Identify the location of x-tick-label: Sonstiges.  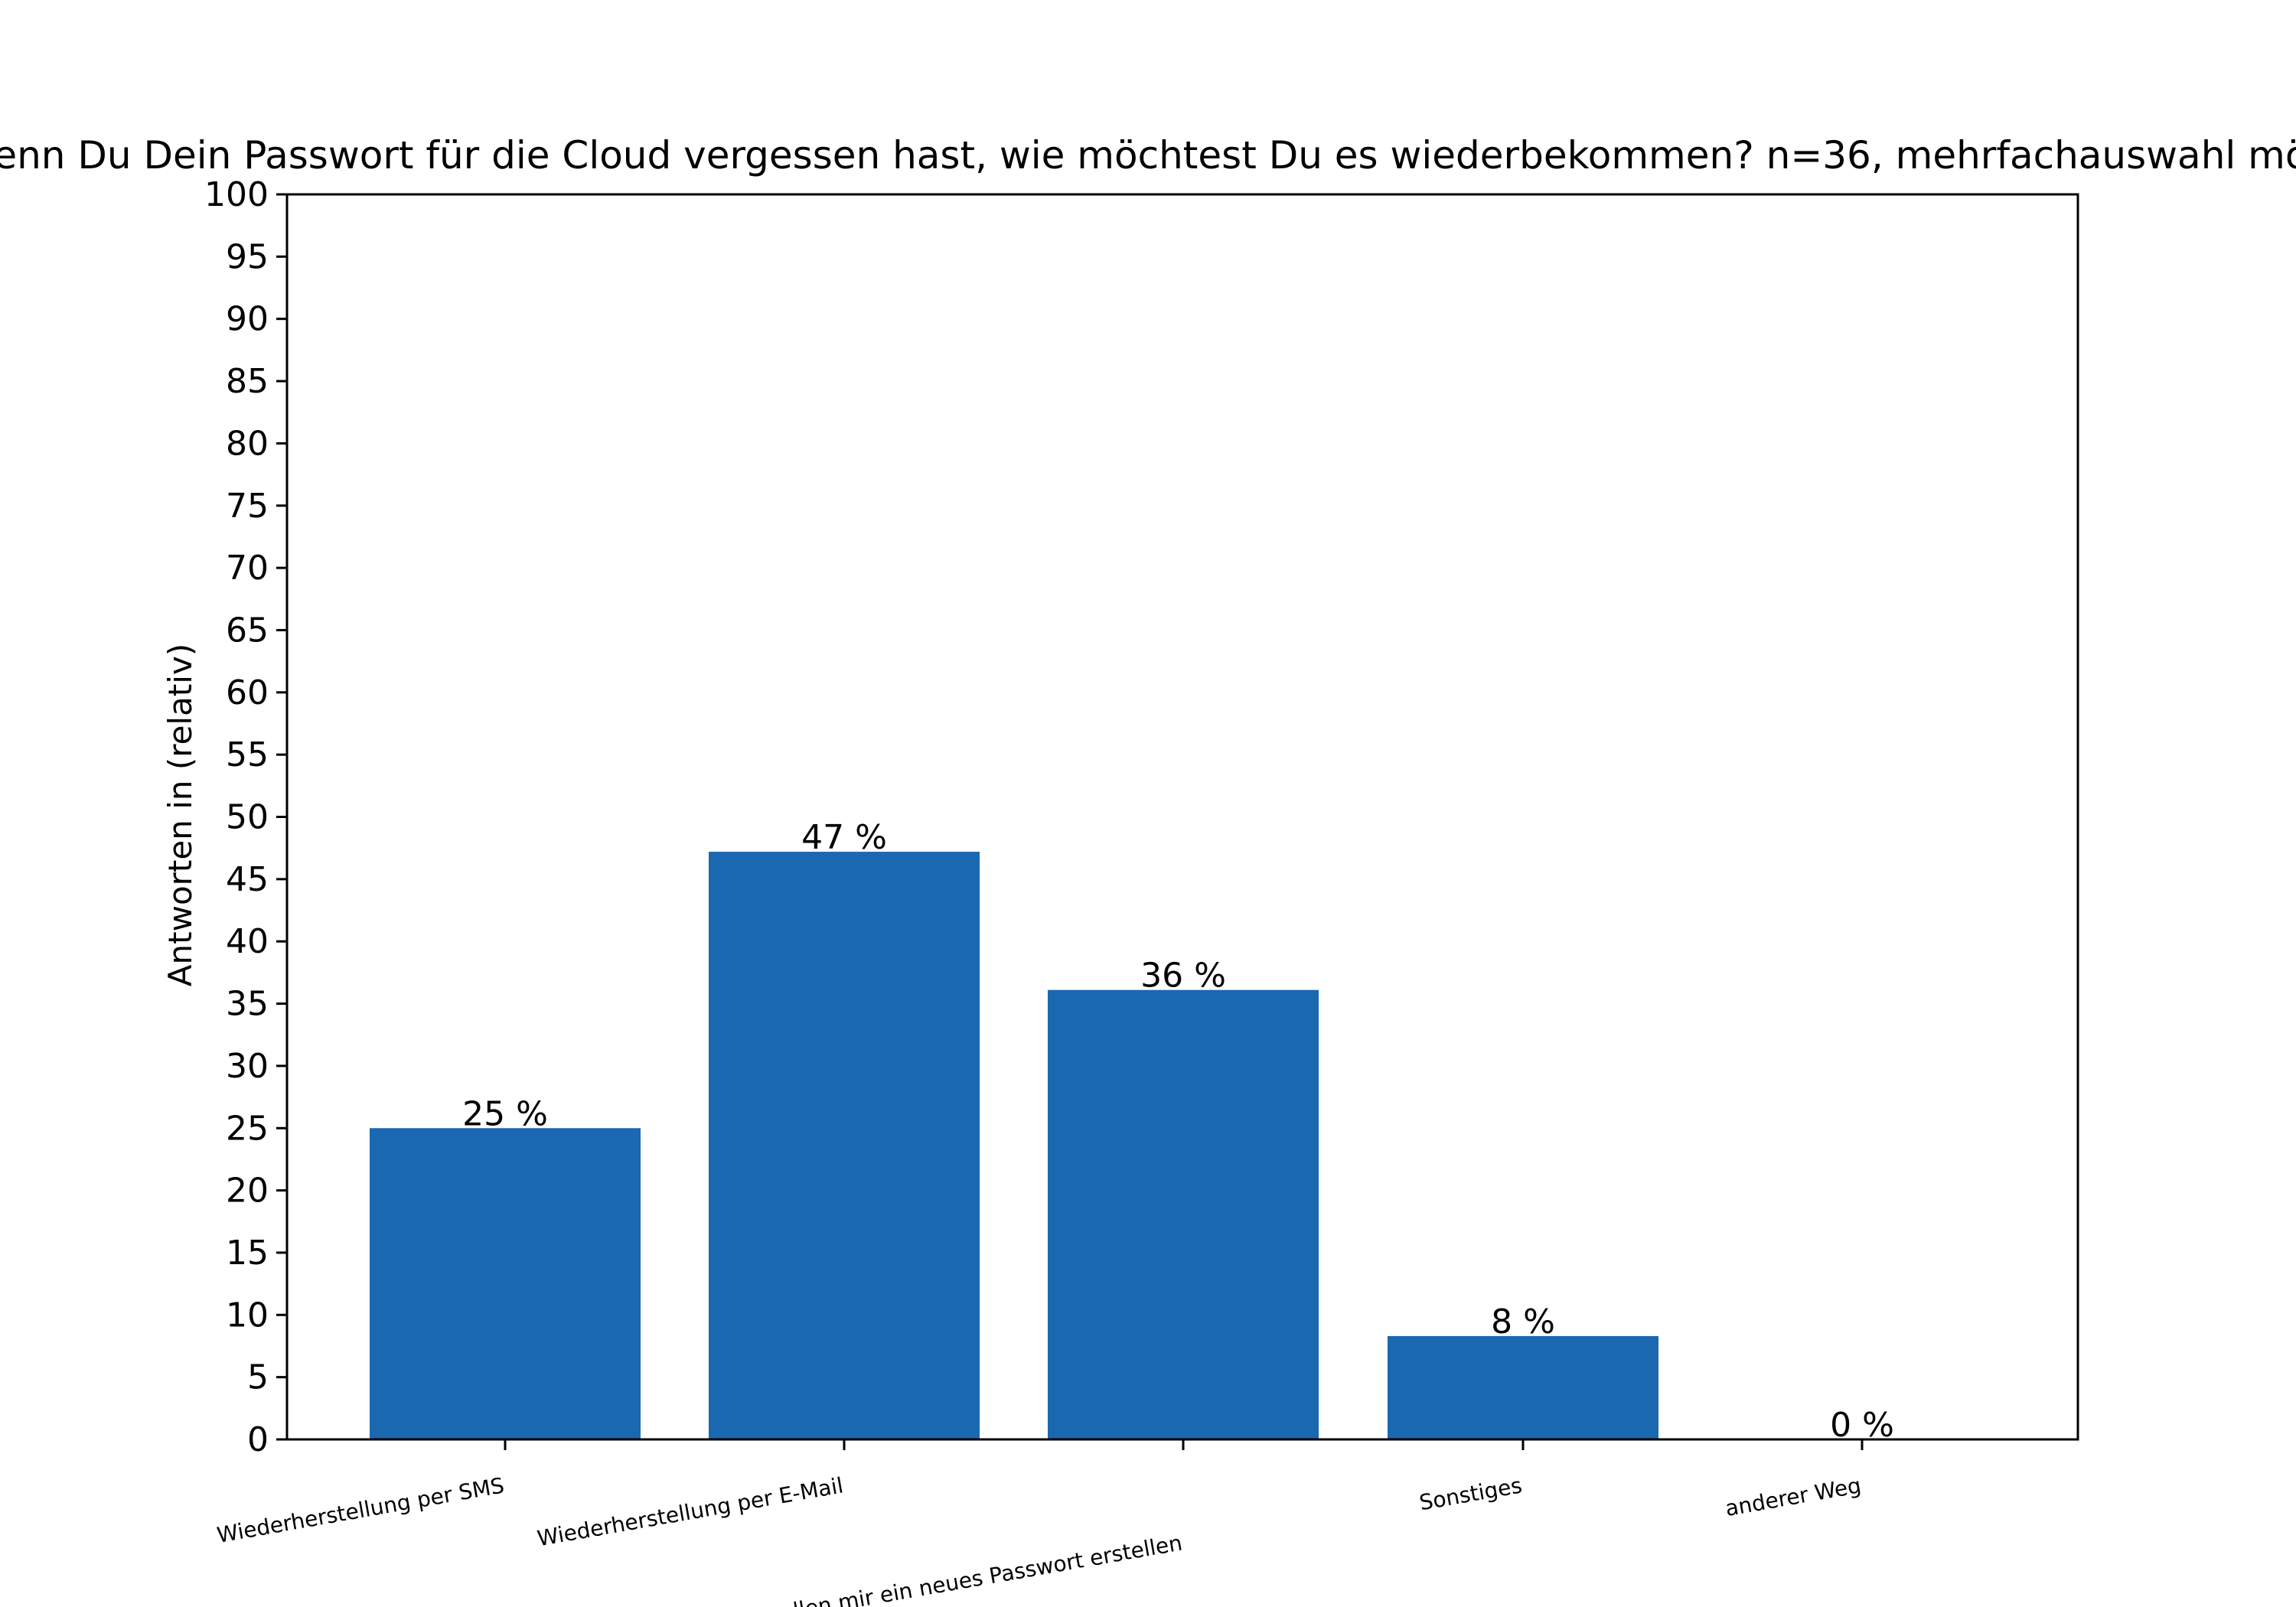
(1470, 1493).